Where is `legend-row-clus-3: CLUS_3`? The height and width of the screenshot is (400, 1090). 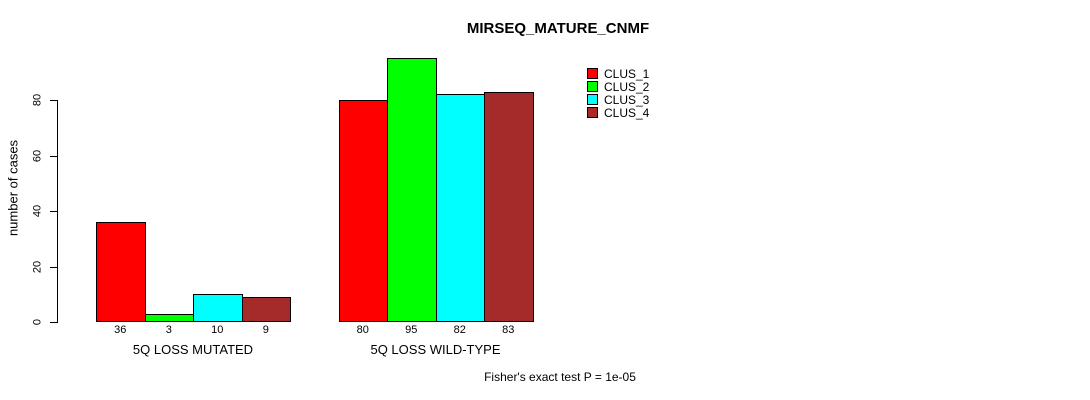 legend-row-clus-3: CLUS_3 is located at coordinates (618, 99).